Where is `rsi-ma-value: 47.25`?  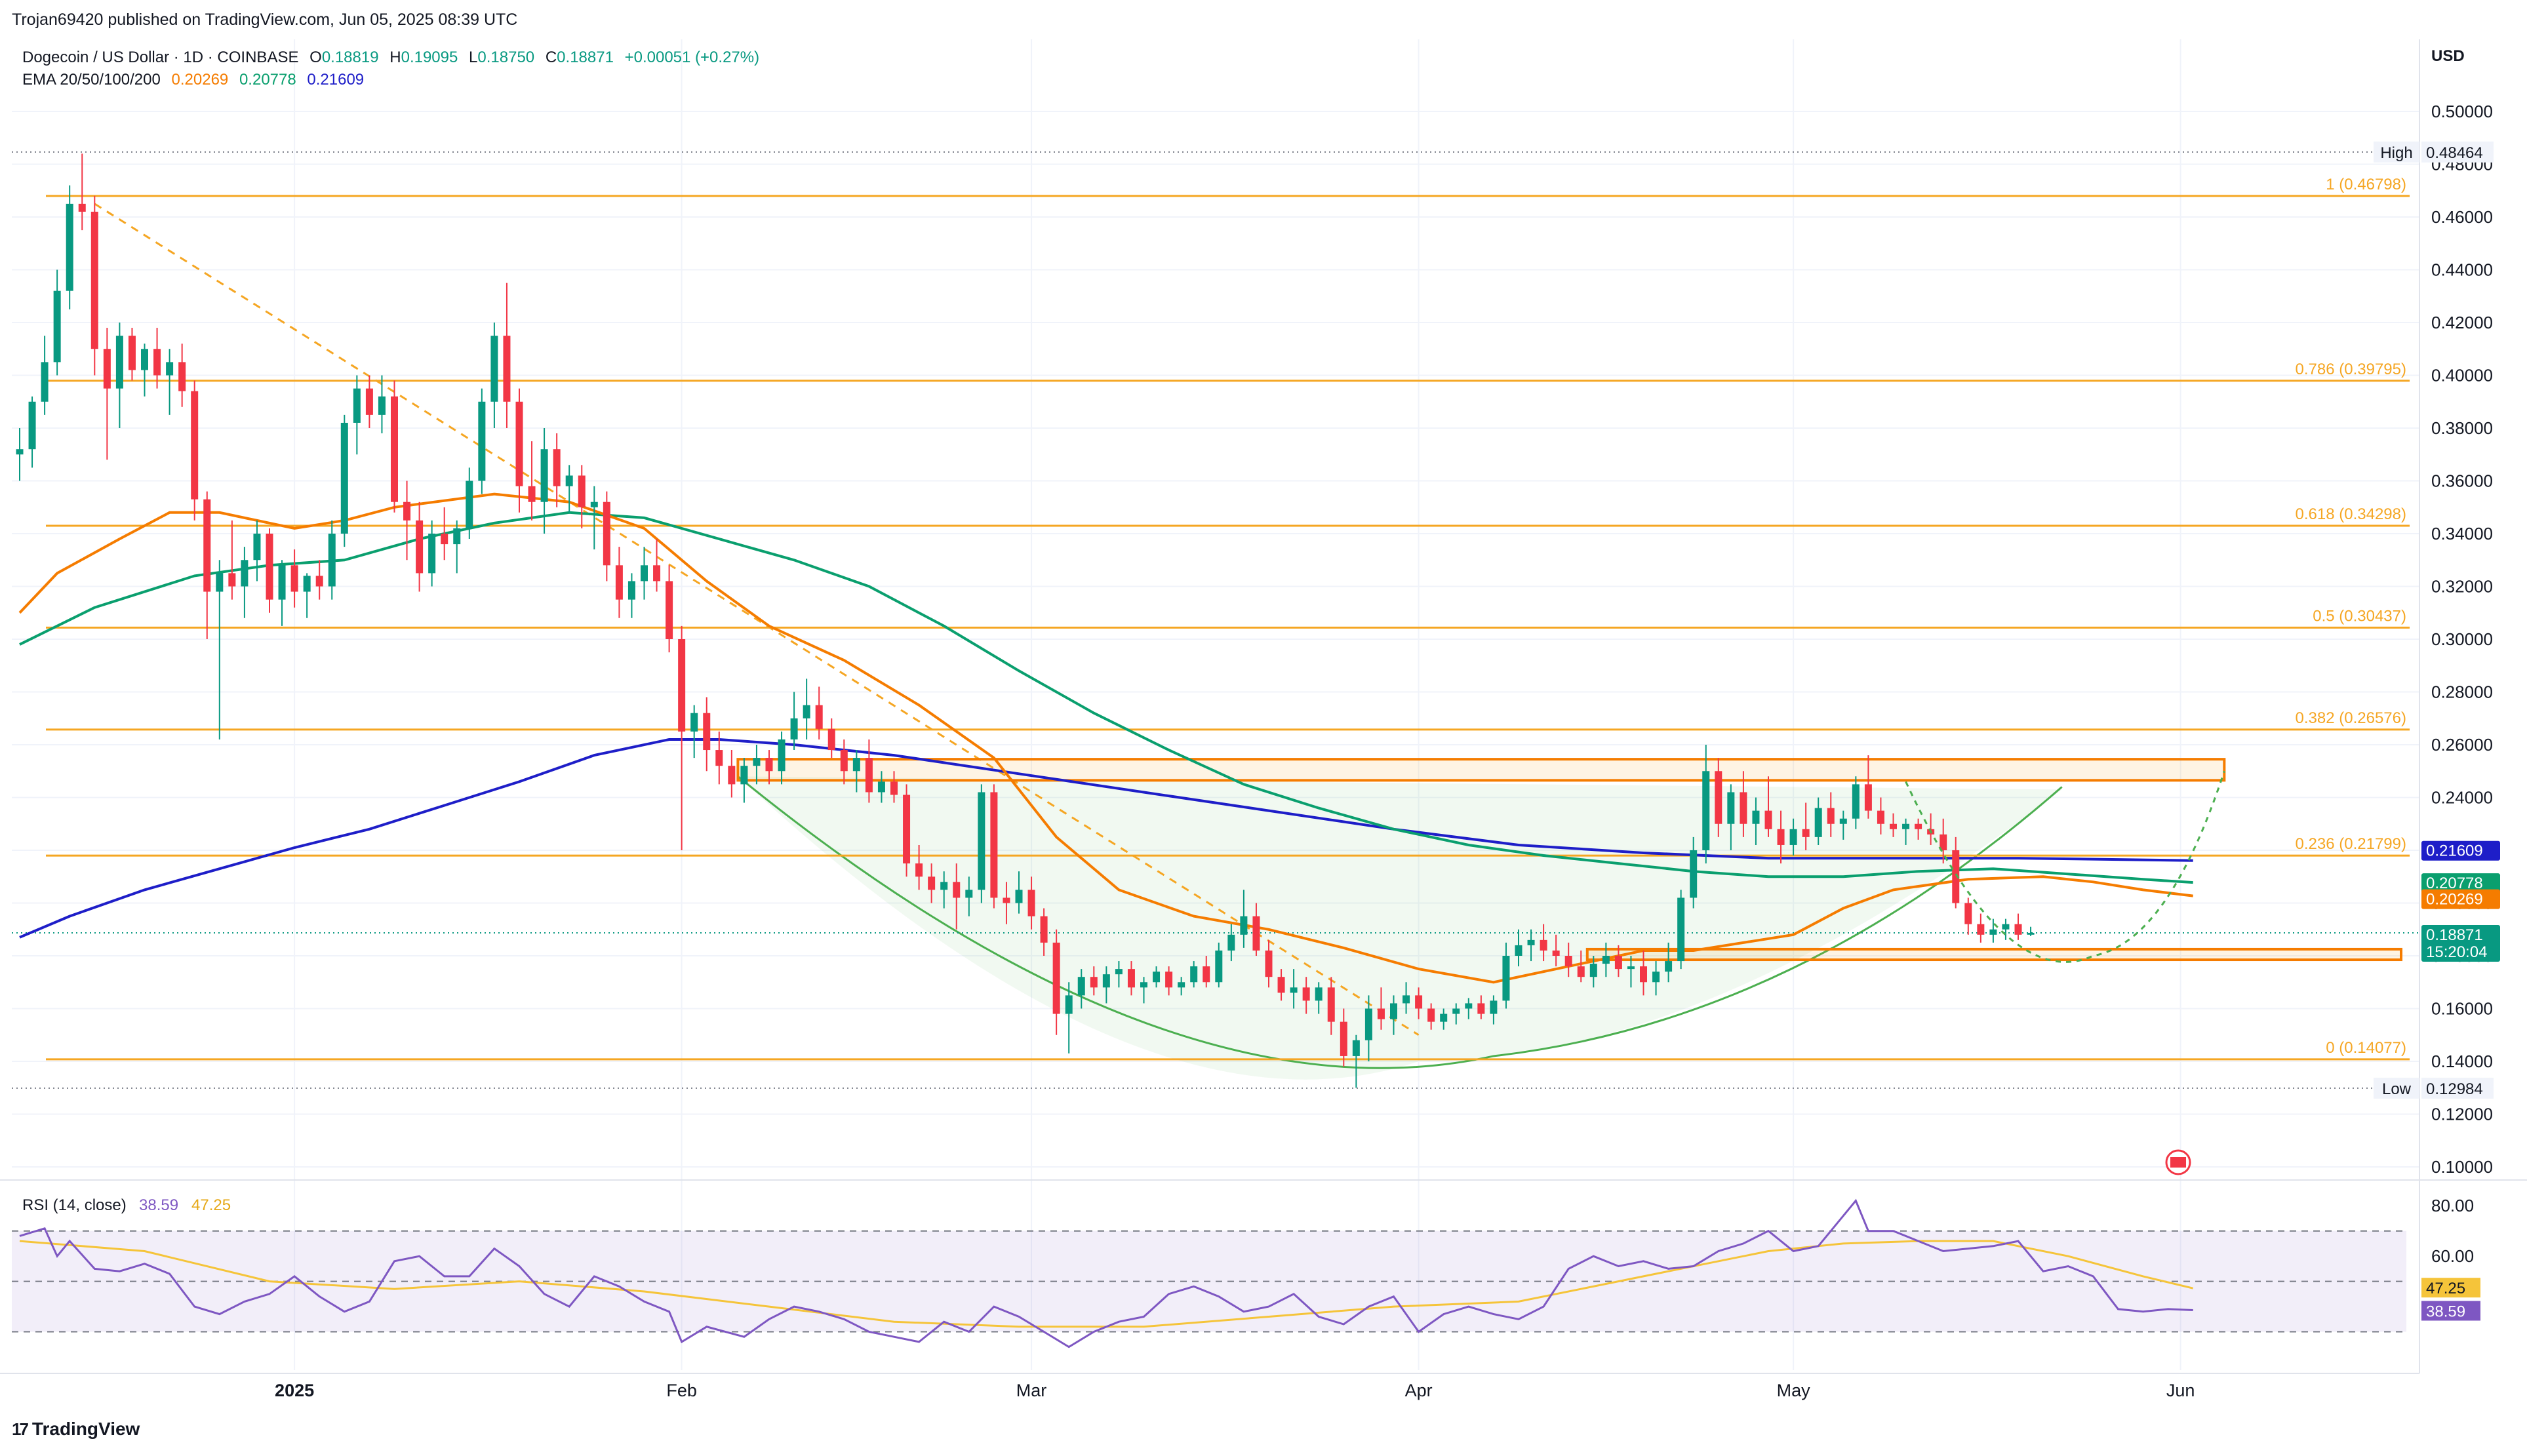 rsi-ma-value: 47.25 is located at coordinates (211, 1205).